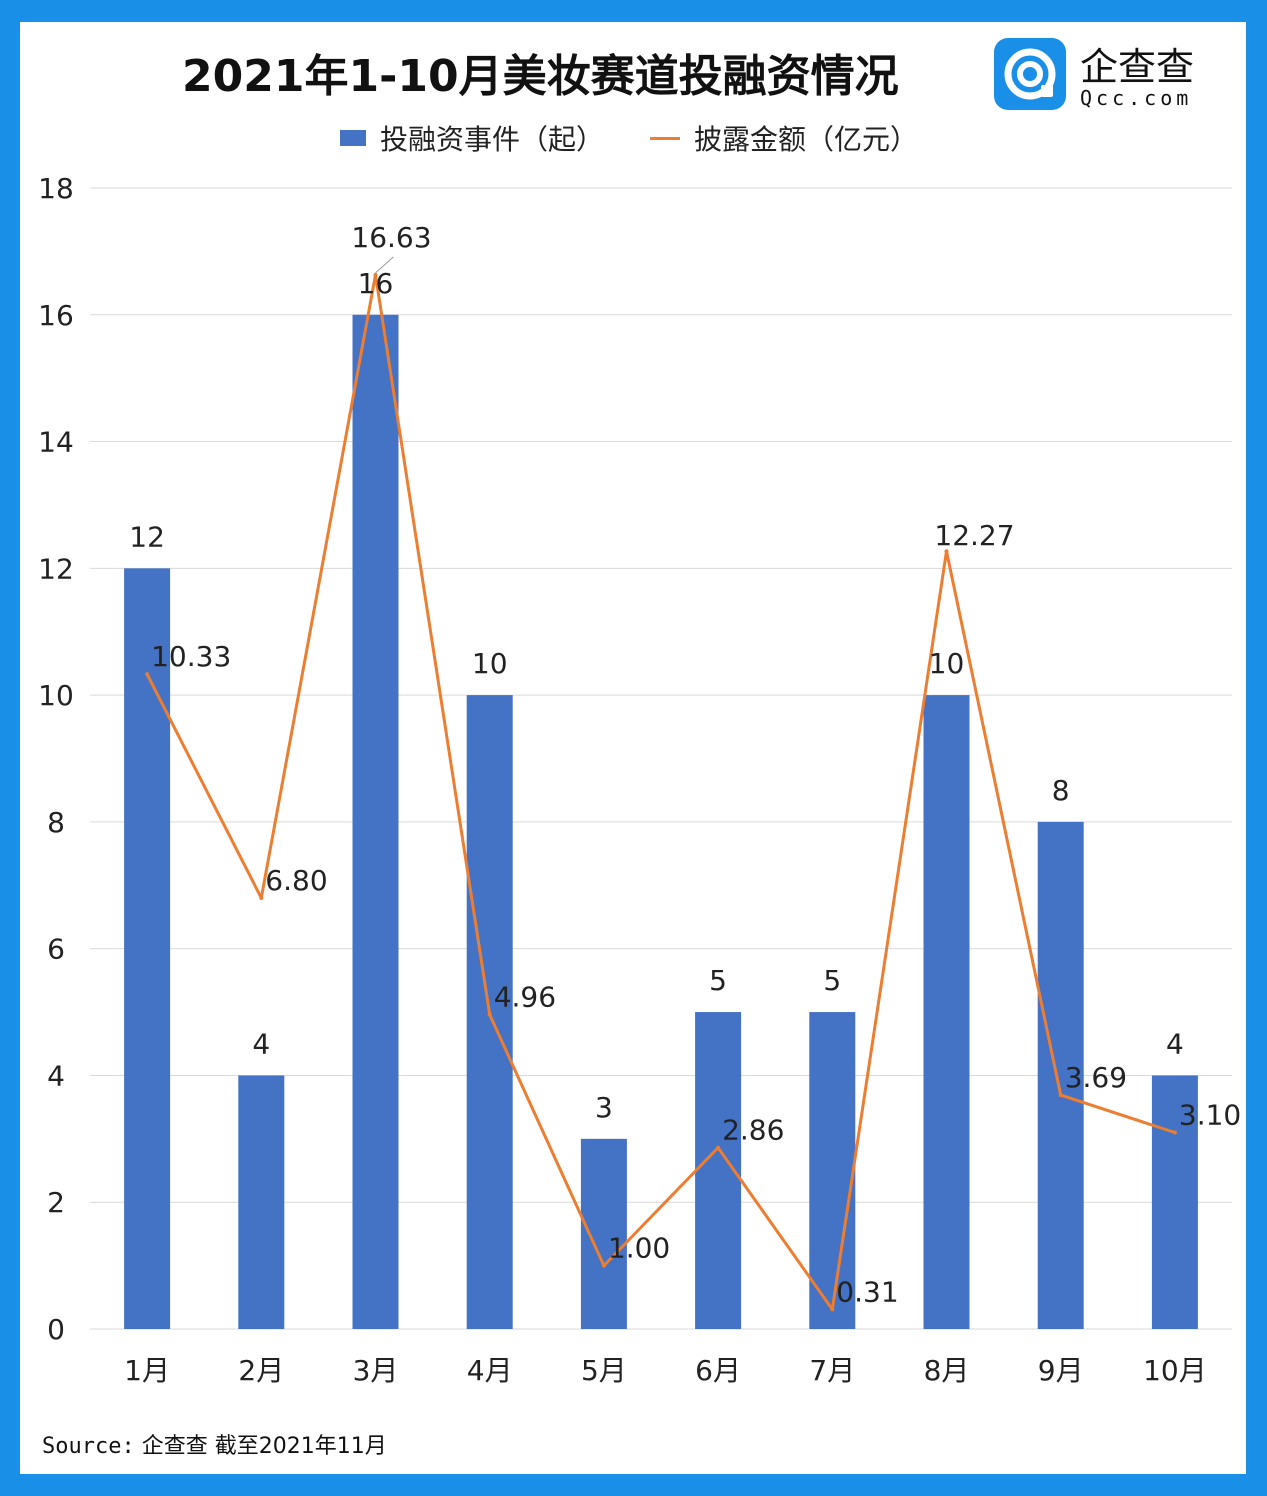 This screenshot has width=1267, height=1496. What do you see at coordinates (1210, 1114) in the screenshot?
I see `line-data-label: 3.10` at bounding box center [1210, 1114].